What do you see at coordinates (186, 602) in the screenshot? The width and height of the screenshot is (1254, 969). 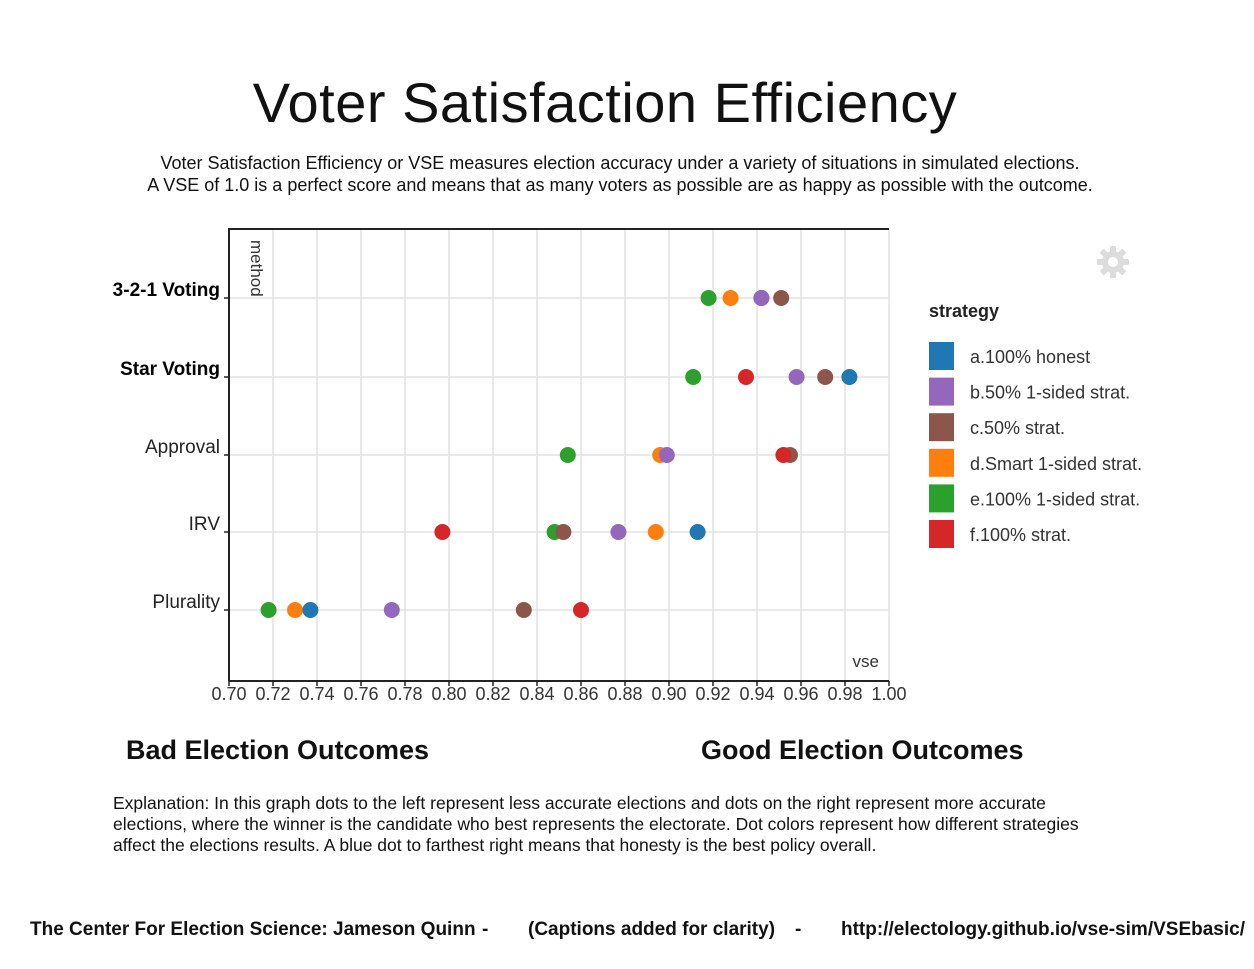 I see `method-label: Plurality` at bounding box center [186, 602].